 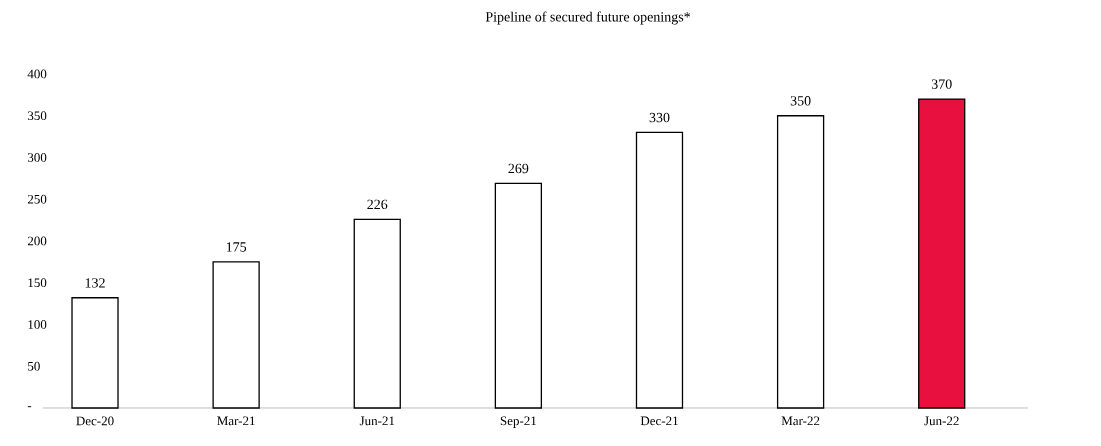 What do you see at coordinates (659, 421) in the screenshot?
I see `x-tick-label: Dec-21` at bounding box center [659, 421].